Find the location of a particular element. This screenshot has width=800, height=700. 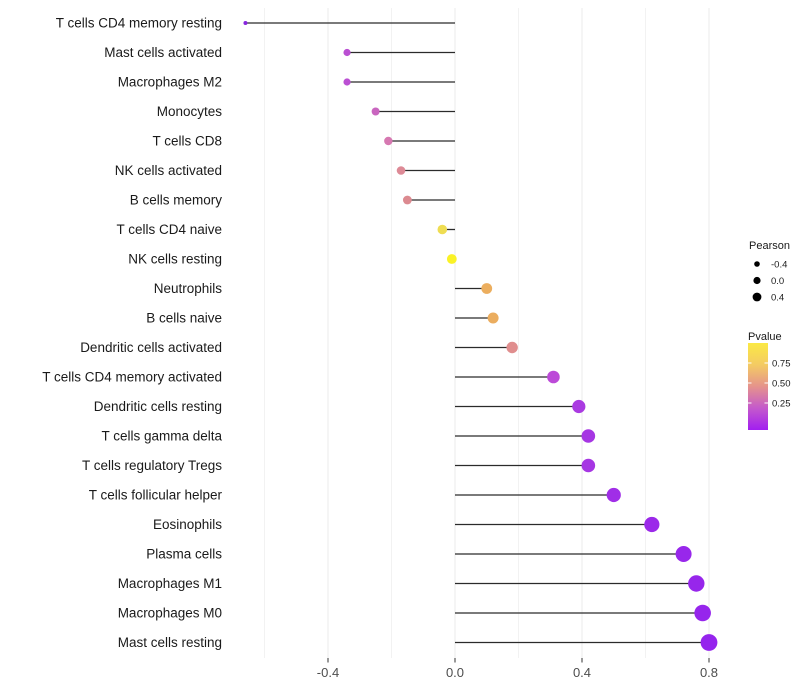

y-axis-label: Monocytes is located at coordinates (190, 111).